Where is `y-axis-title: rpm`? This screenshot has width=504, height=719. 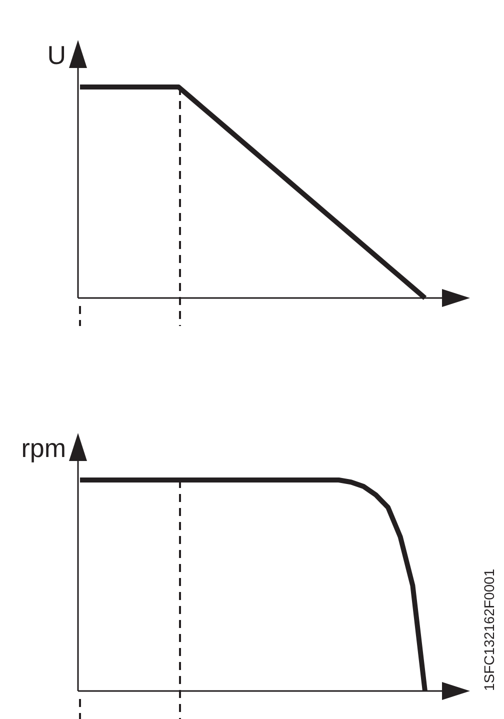
y-axis-title: rpm is located at coordinates (43, 448).